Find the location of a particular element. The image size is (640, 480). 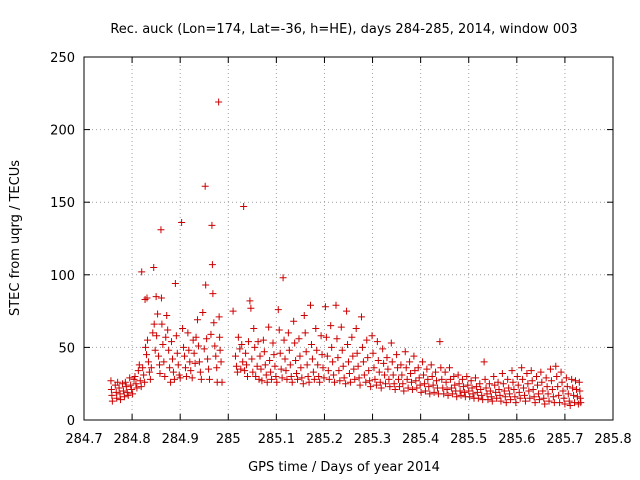

y-tick-label: 0 is located at coordinates (71, 421).